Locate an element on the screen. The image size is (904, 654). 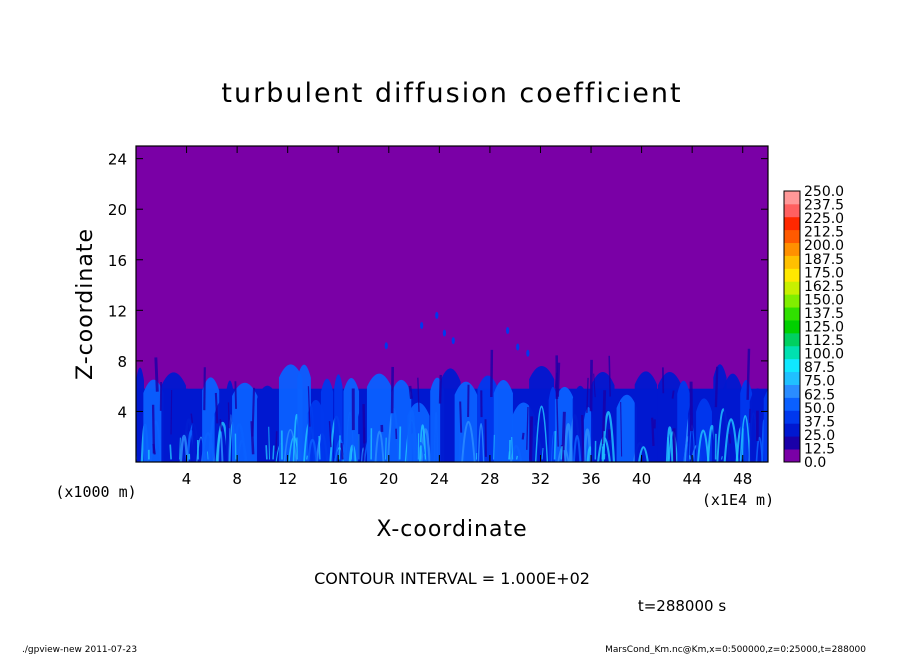
colorbar-label: 25.0 is located at coordinates (819, 436).